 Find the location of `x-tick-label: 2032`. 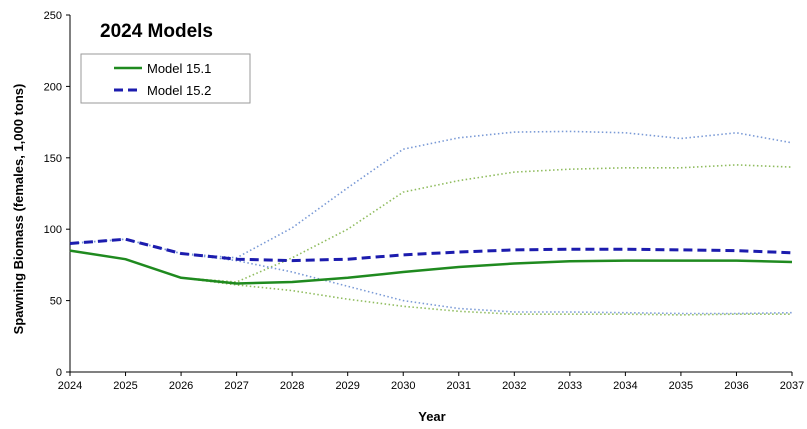

x-tick-label: 2032 is located at coordinates (514, 386).